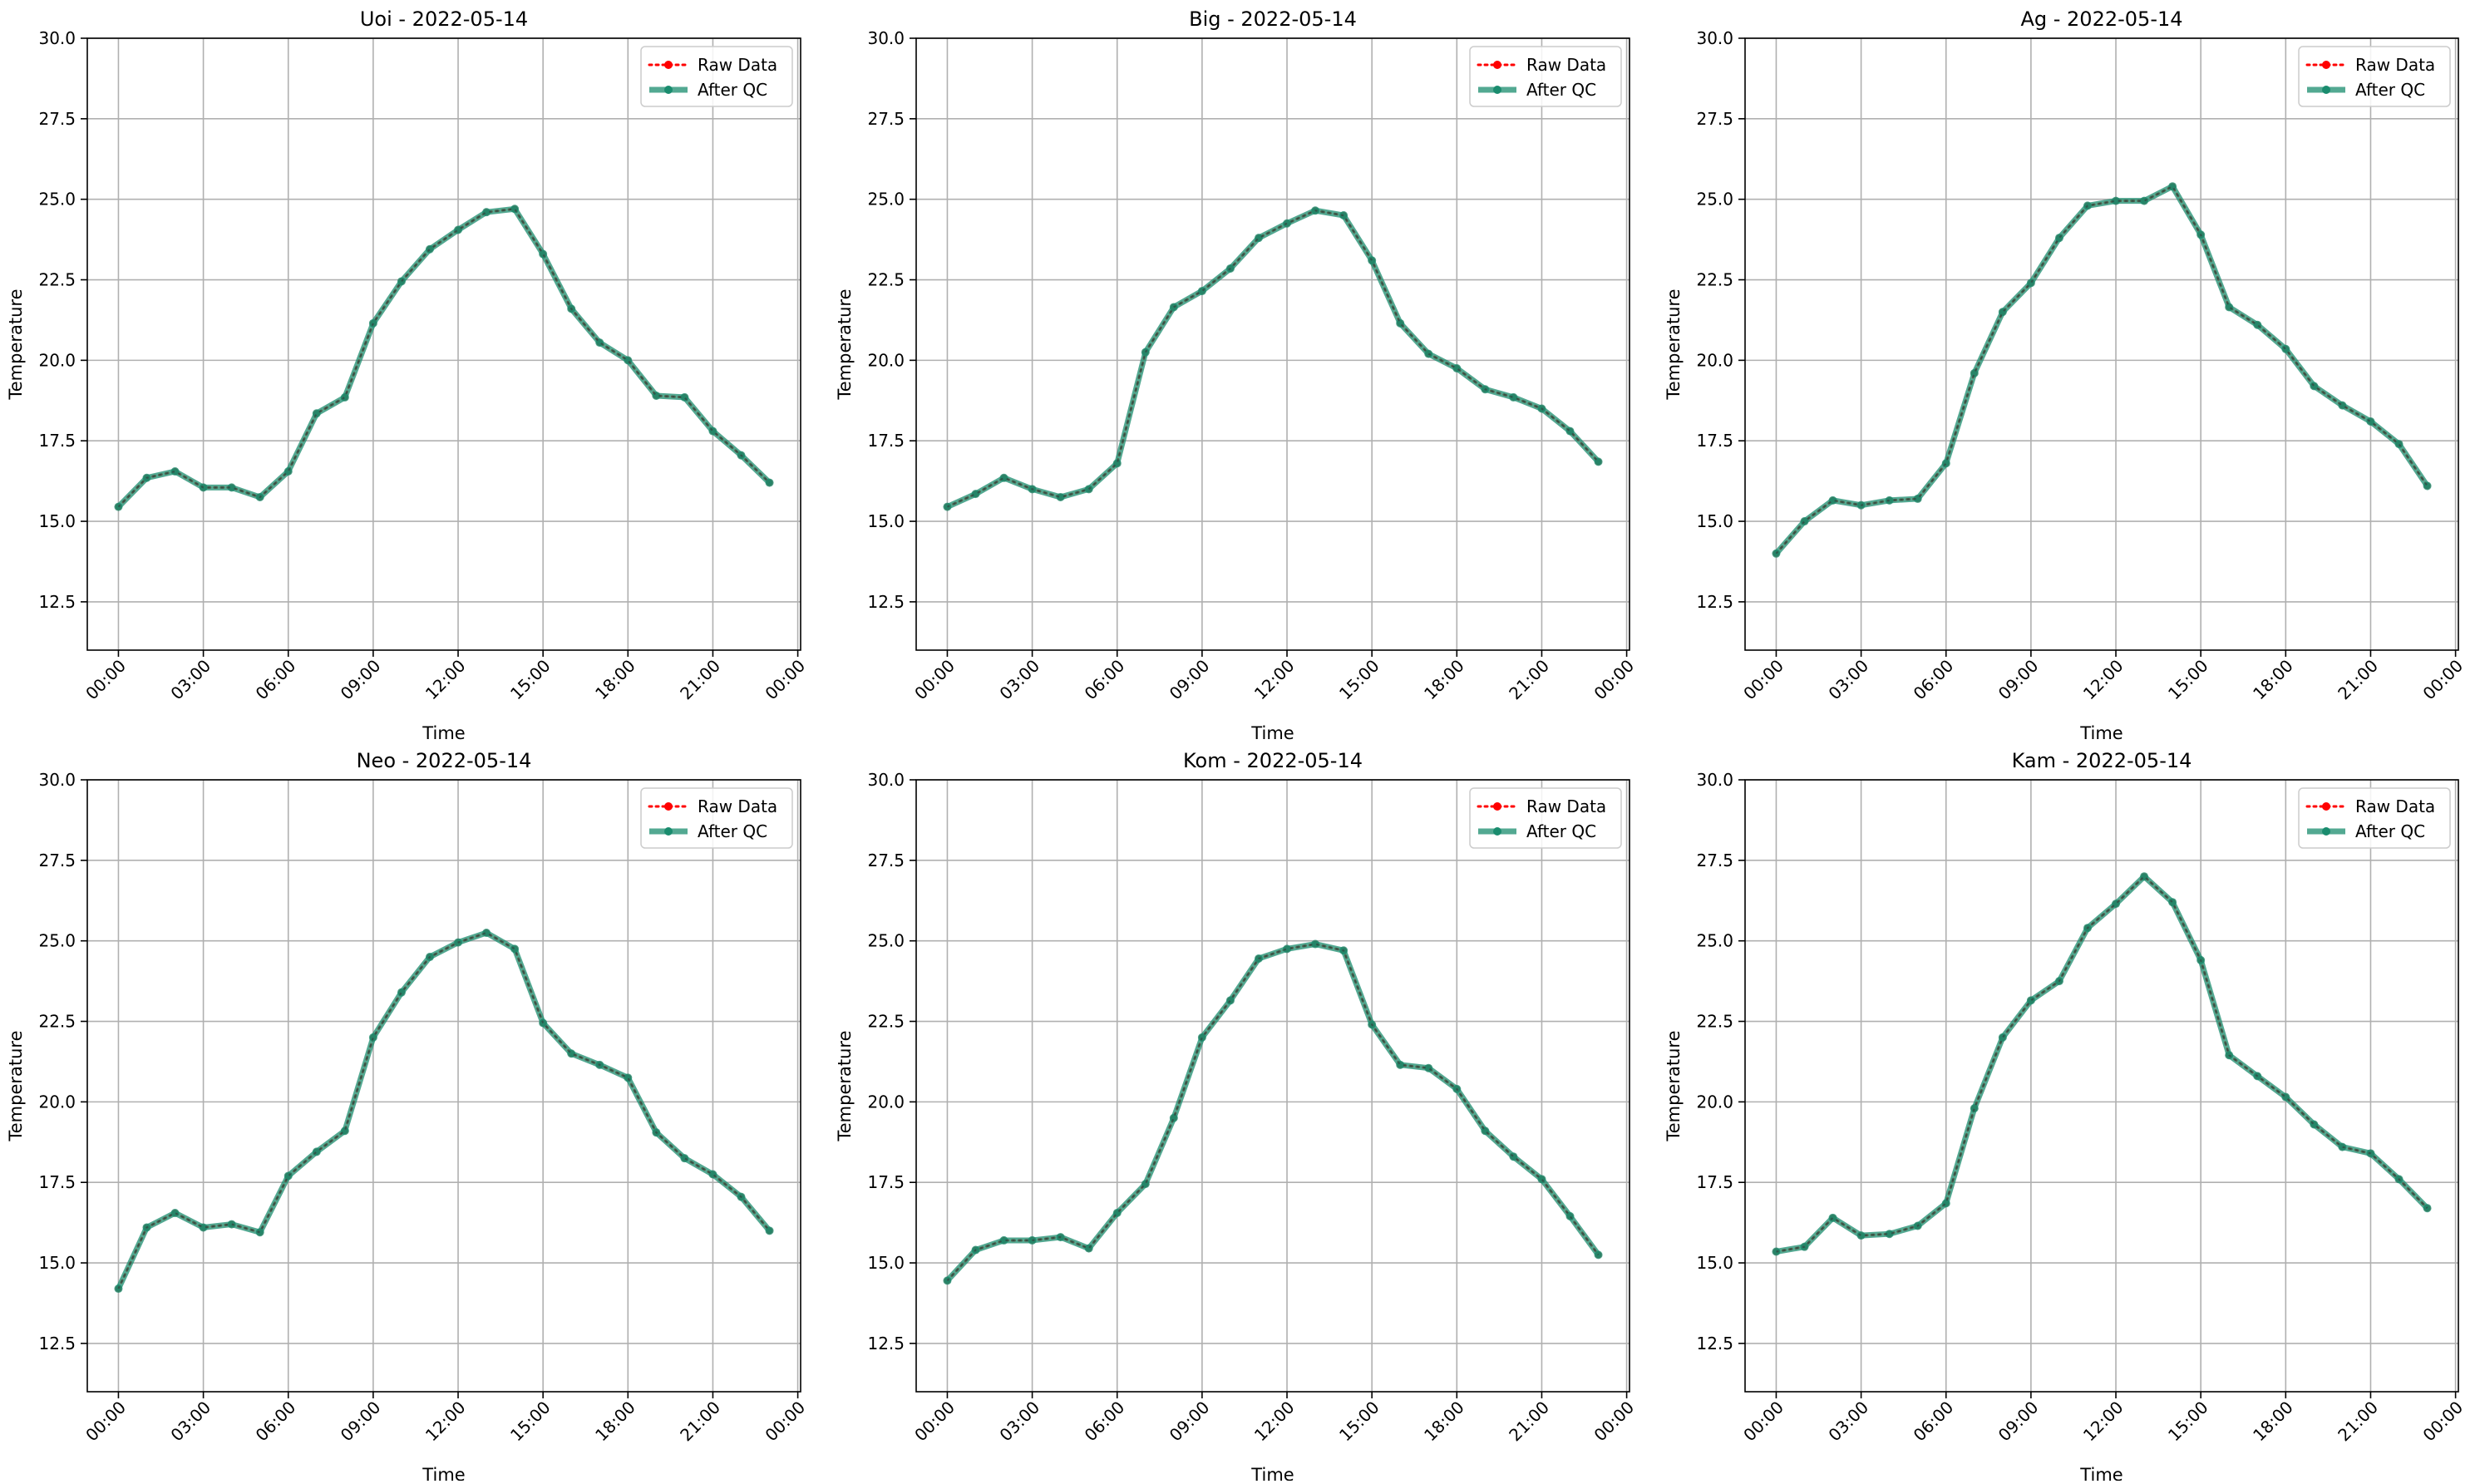 The width and height of the screenshot is (2480, 1484). Describe the element at coordinates (733, 831) in the screenshot. I see `legend-label-after-qc: After QC` at that location.